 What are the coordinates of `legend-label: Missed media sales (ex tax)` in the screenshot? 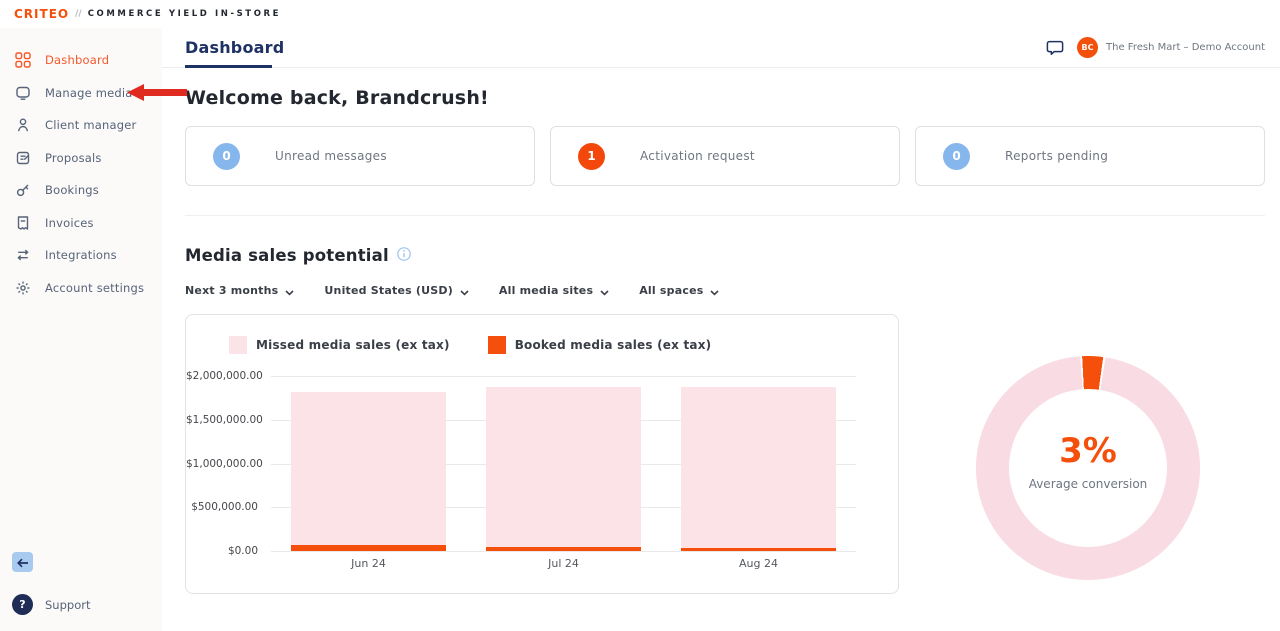 It's located at (353, 345).